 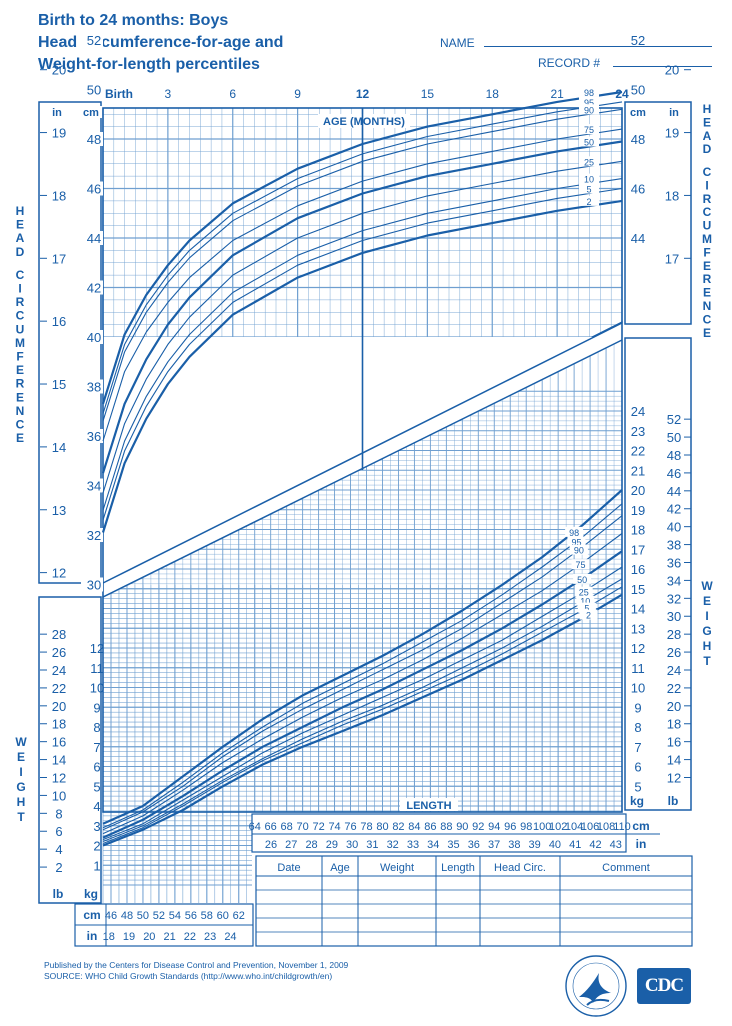 What do you see at coordinates (91, 894) in the screenshot?
I see `kg-unit-label: kg` at bounding box center [91, 894].